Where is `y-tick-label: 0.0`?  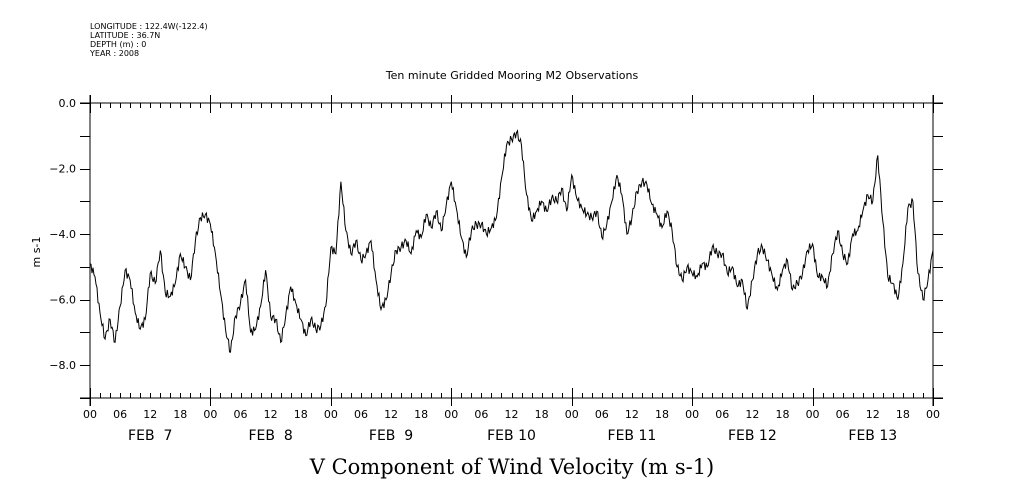
y-tick-label: 0.0 is located at coordinates (68, 103).